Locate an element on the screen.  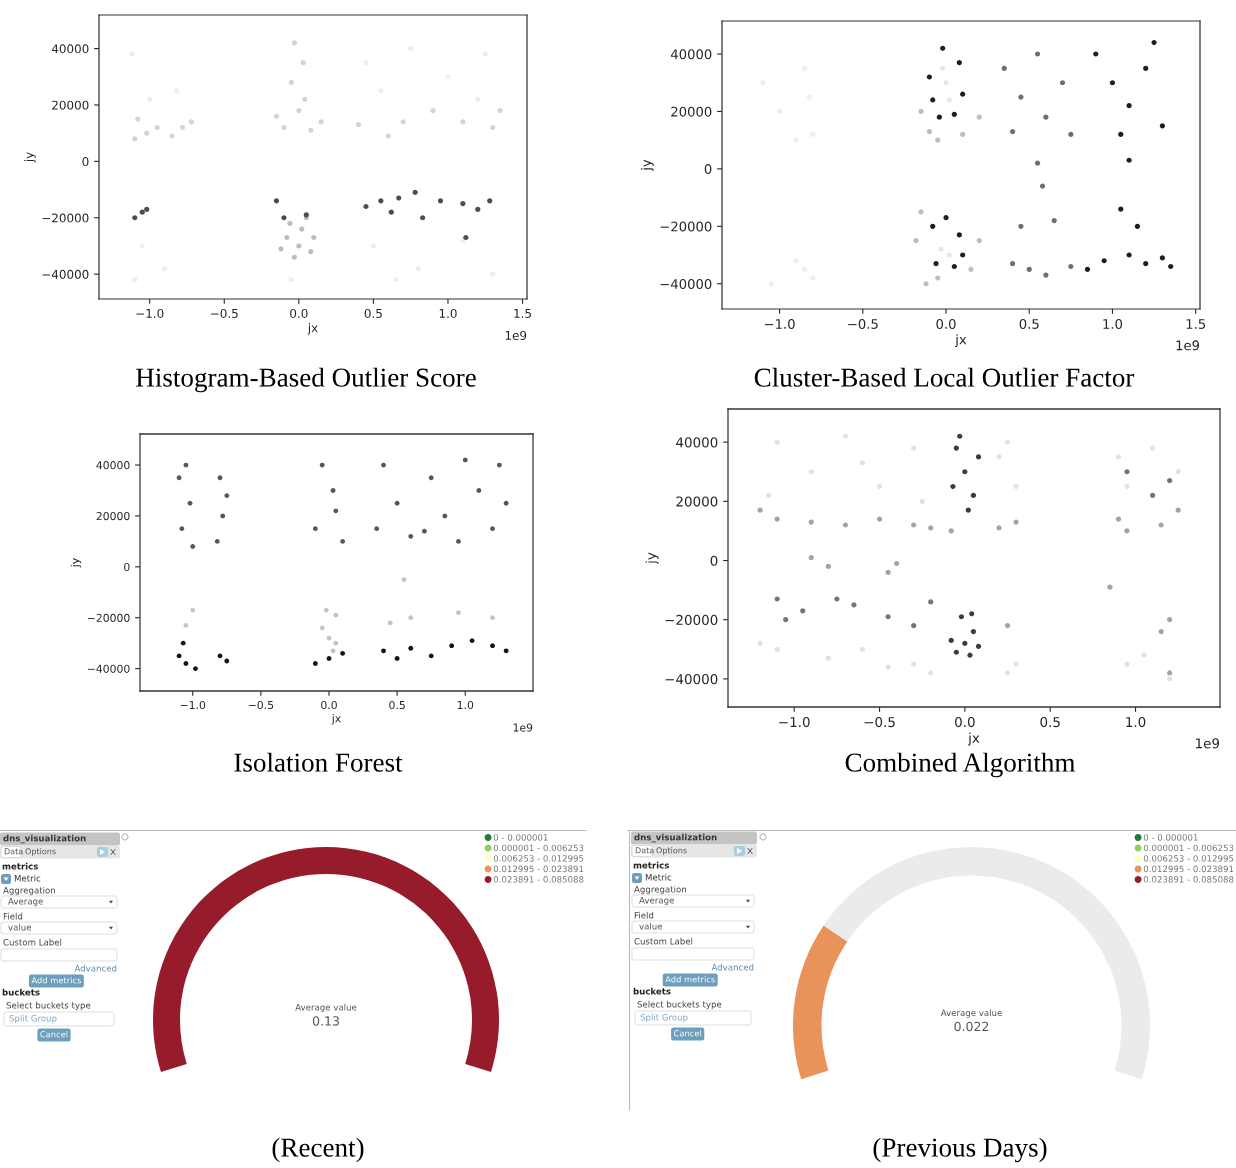
text: (Previous Days) is located at coordinates (960, 1150).